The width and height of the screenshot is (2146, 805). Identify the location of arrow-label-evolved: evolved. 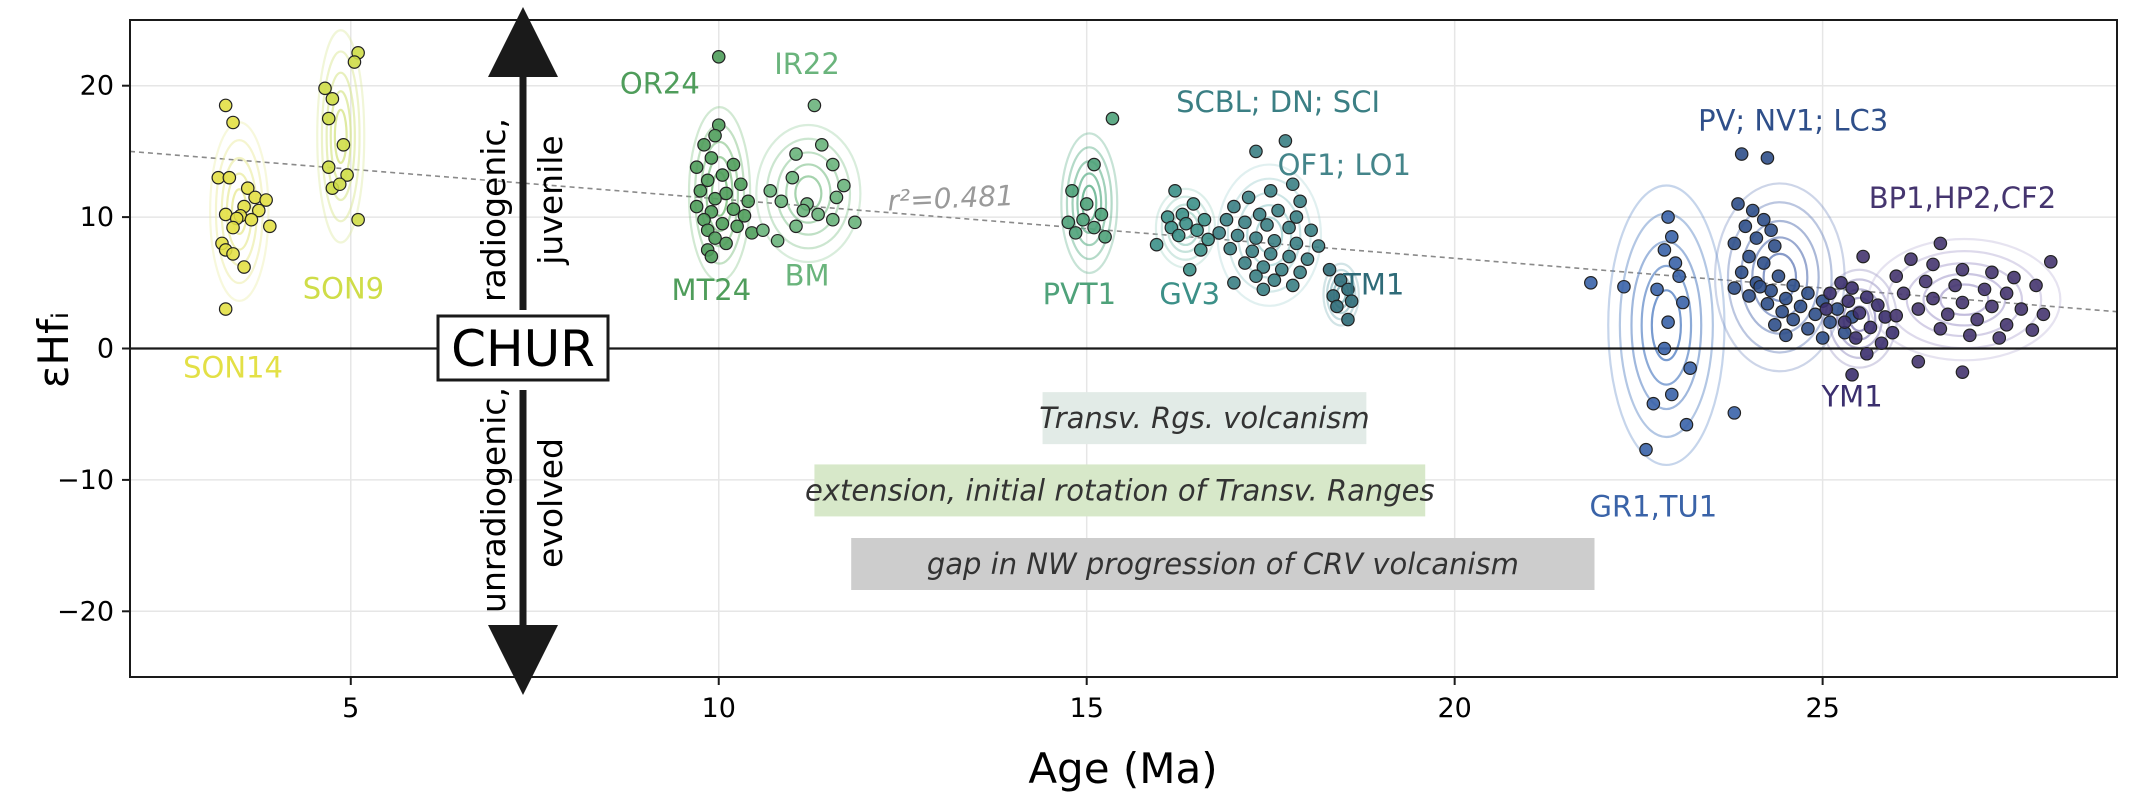
(550, 503).